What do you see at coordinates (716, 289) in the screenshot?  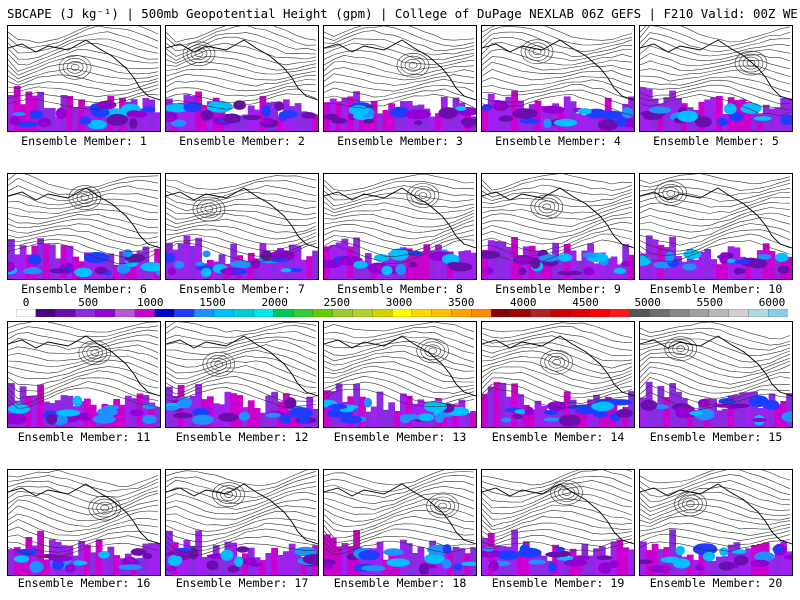 I see `ensemble-member-label: Ensemble Member: 10` at bounding box center [716, 289].